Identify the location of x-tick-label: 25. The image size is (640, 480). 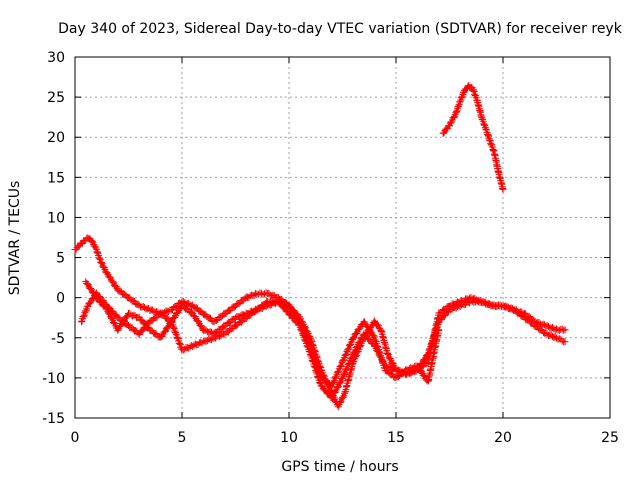
(610, 438).